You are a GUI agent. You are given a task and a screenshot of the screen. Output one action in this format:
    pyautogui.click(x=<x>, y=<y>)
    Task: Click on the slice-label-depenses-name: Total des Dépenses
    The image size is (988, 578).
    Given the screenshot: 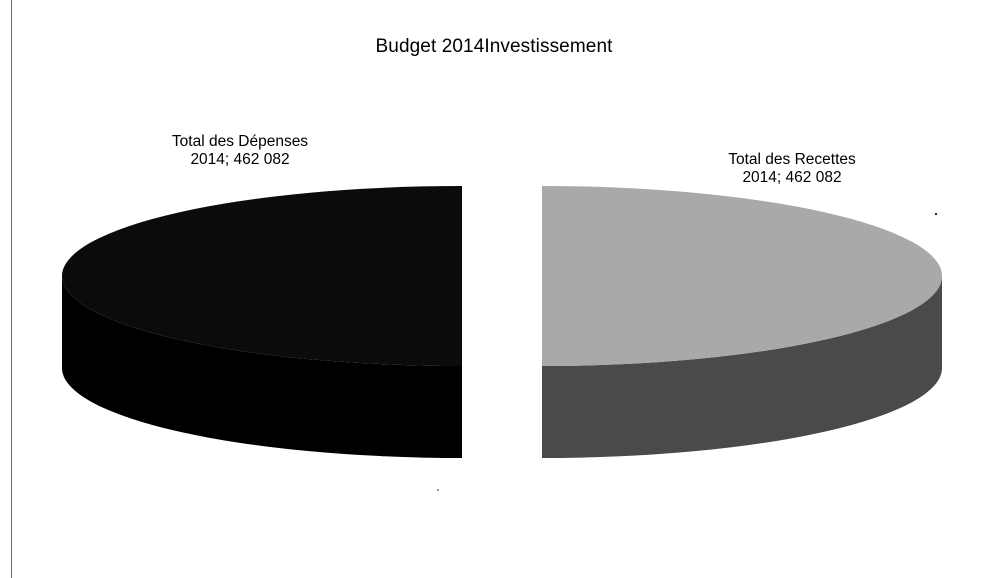 What is the action you would take?
    pyautogui.click(x=240, y=141)
    